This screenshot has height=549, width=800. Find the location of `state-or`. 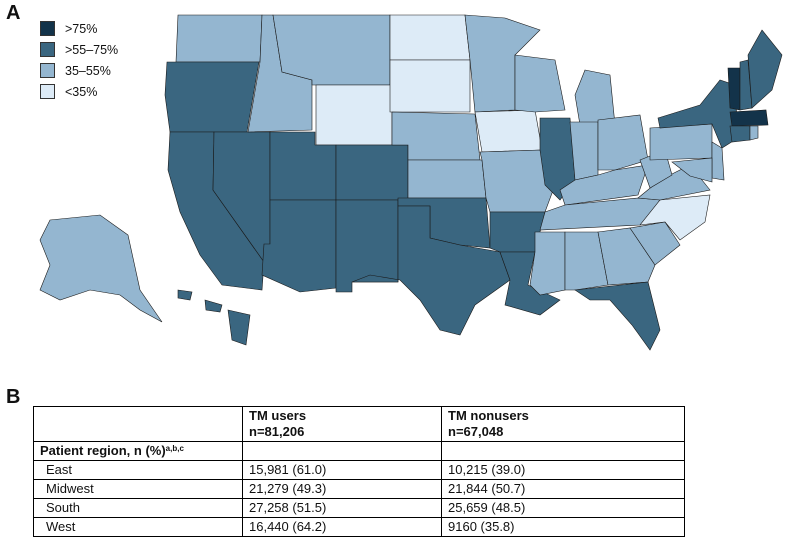

state-or is located at coordinates (212, 97).